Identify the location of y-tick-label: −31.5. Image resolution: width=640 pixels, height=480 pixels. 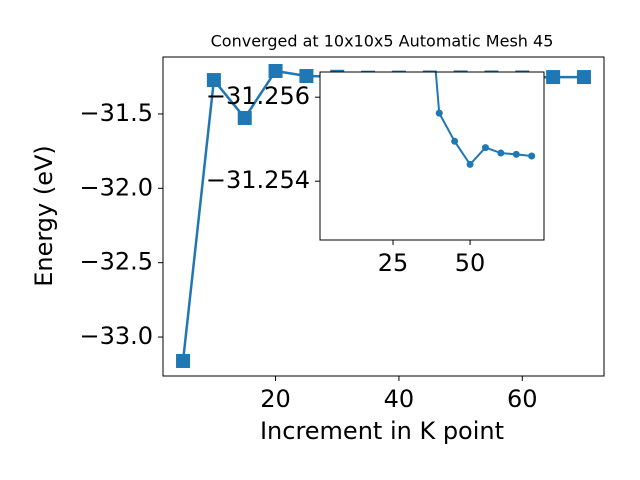
(116, 113).